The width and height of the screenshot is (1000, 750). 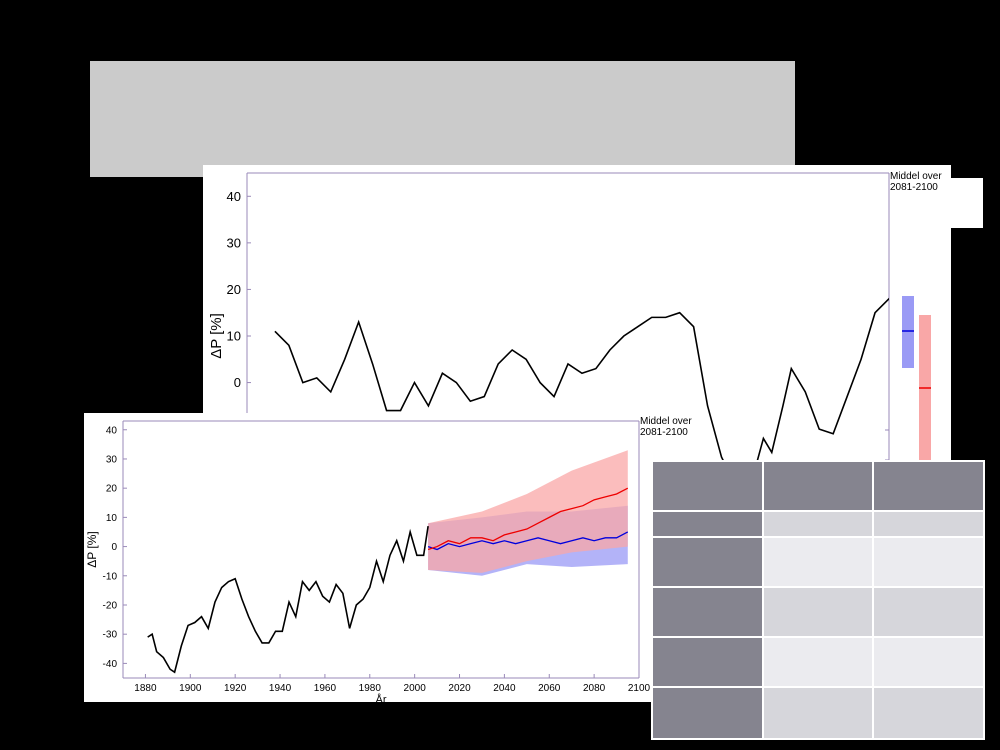 I want to click on x-tick-label: 1980, so click(x=370, y=688).